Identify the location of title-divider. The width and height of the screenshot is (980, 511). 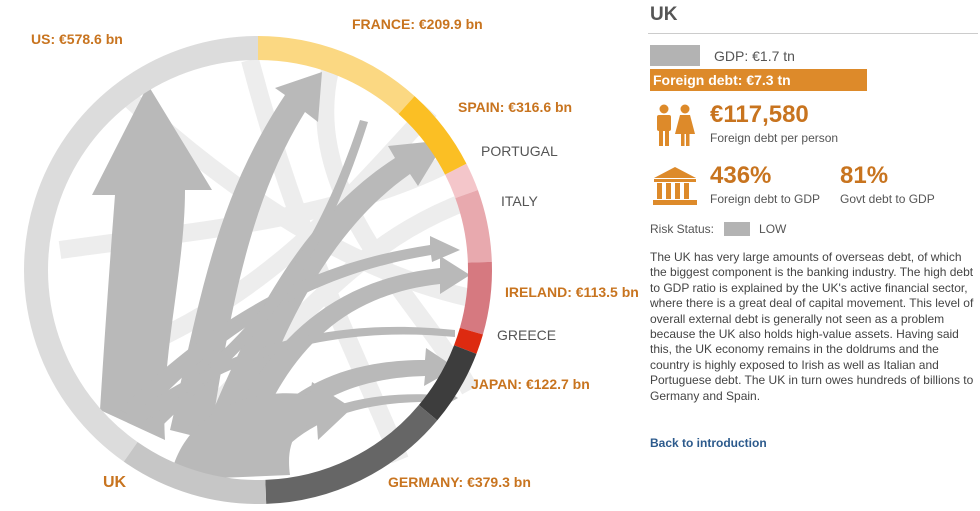
(813, 33).